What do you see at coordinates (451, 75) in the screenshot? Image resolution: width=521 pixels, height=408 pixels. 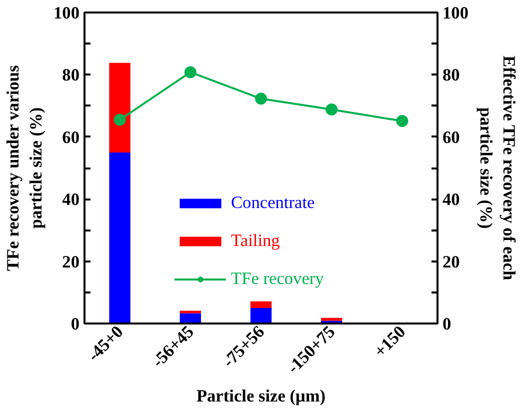 I see `y2-tick-label: 80` at bounding box center [451, 75].